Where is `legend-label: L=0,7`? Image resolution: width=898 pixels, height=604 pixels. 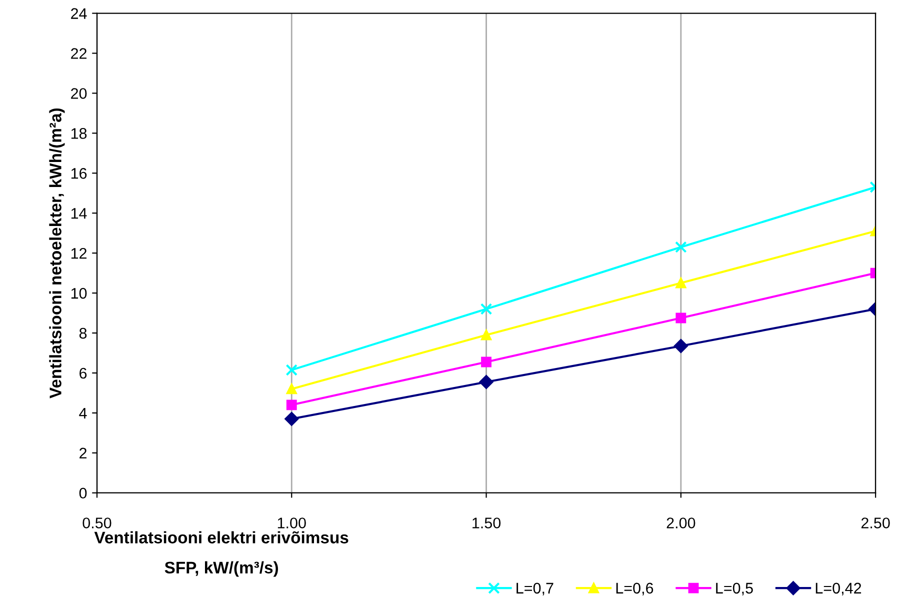
legend-label: L=0,7 is located at coordinates (535, 589).